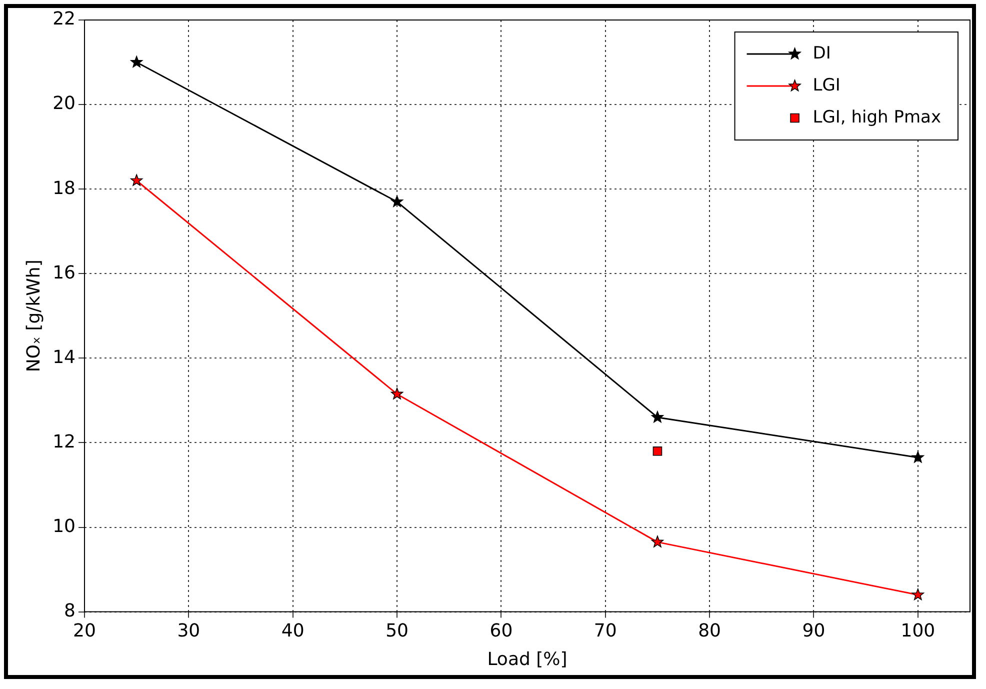 The width and height of the screenshot is (986, 689). Describe the element at coordinates (710, 631) in the screenshot. I see `x-tick-label: 80` at that location.